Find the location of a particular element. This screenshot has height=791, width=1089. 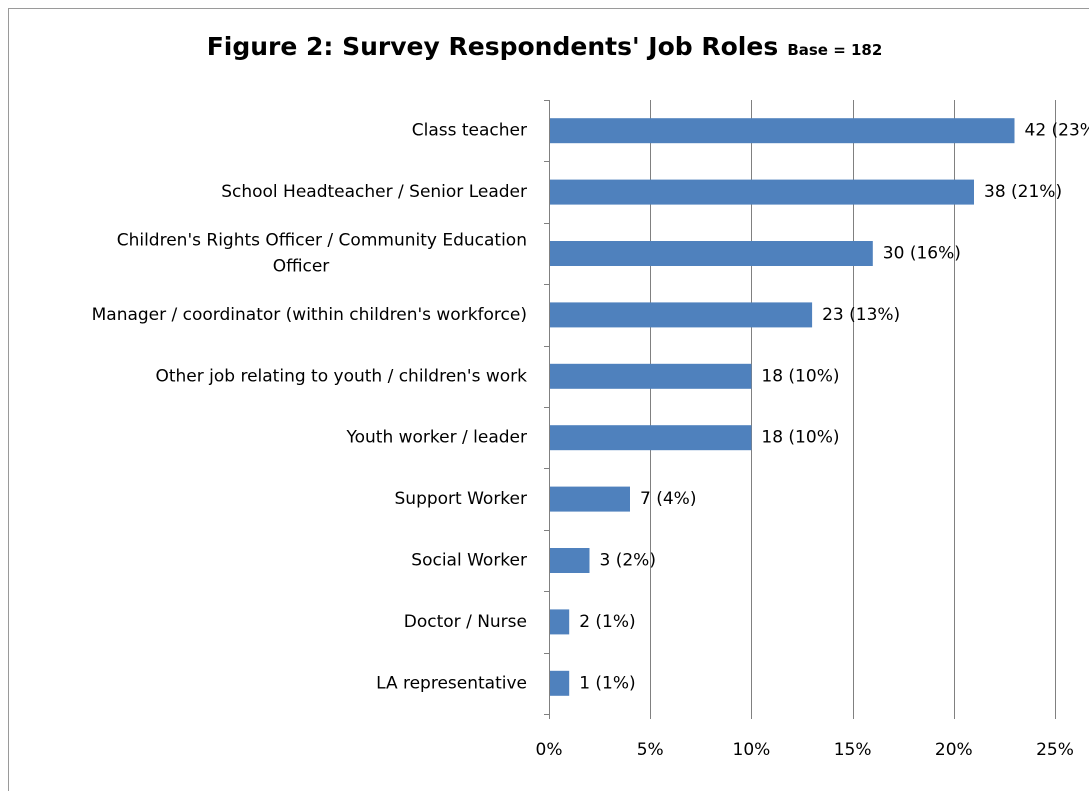

category-label-9: LA representative is located at coordinates (451, 683).